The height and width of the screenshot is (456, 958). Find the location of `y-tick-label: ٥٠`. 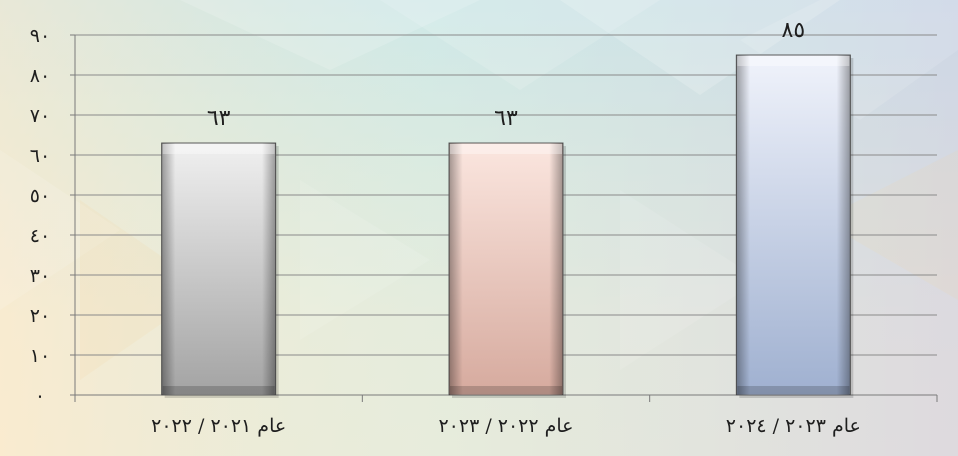

y-tick-label: ٥٠ is located at coordinates (40, 196).